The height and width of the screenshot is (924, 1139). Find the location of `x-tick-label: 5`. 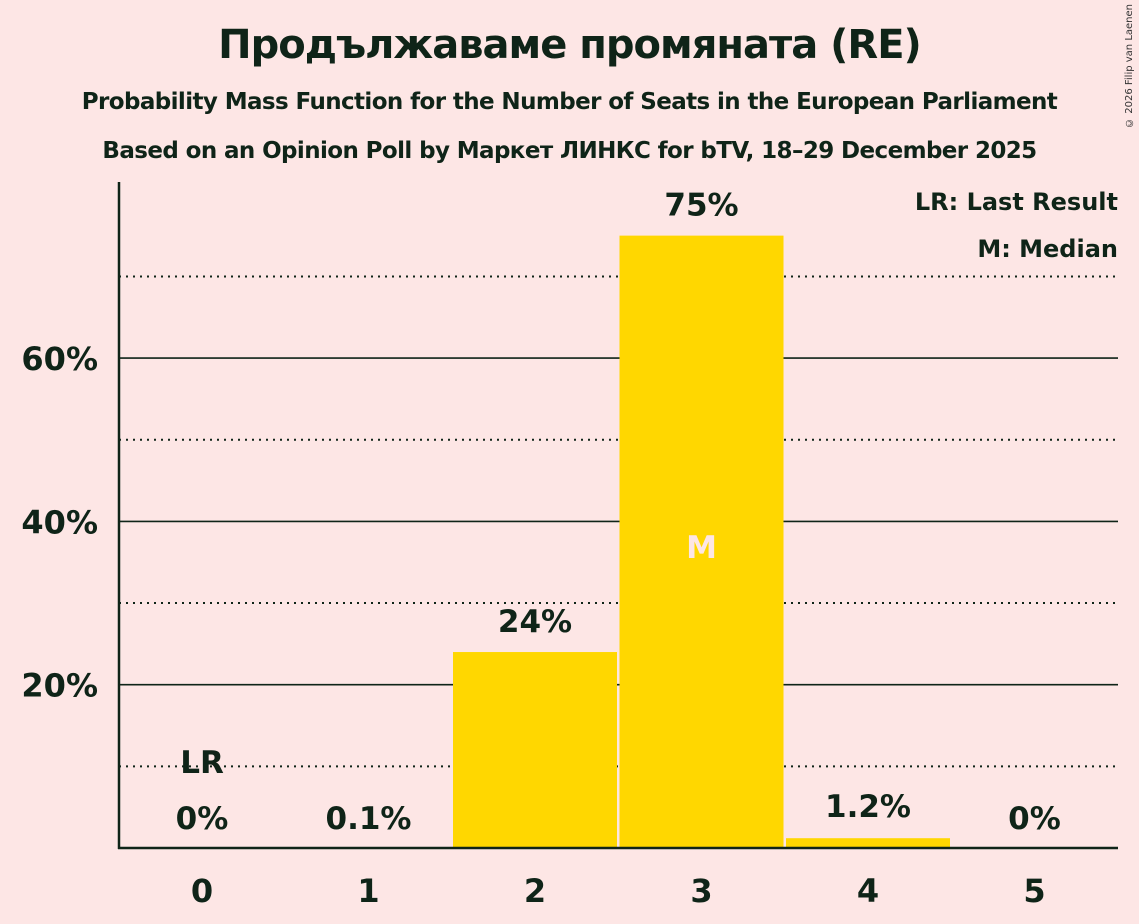

x-tick-label: 5 is located at coordinates (1034, 891).